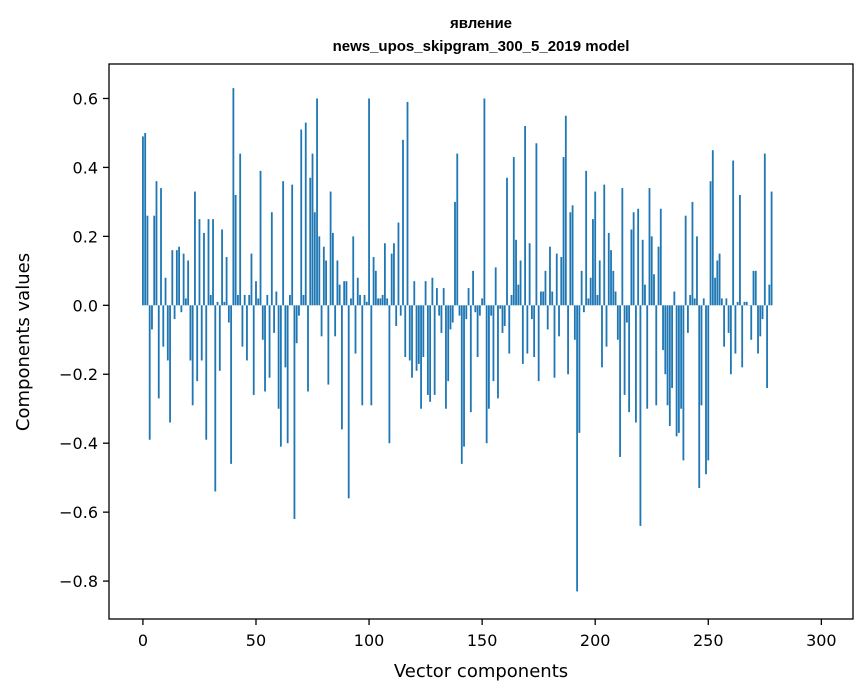 Image resolution: width=867 pixels, height=696 pixels. I want to click on y-tick-label: −0.6, so click(78, 512).